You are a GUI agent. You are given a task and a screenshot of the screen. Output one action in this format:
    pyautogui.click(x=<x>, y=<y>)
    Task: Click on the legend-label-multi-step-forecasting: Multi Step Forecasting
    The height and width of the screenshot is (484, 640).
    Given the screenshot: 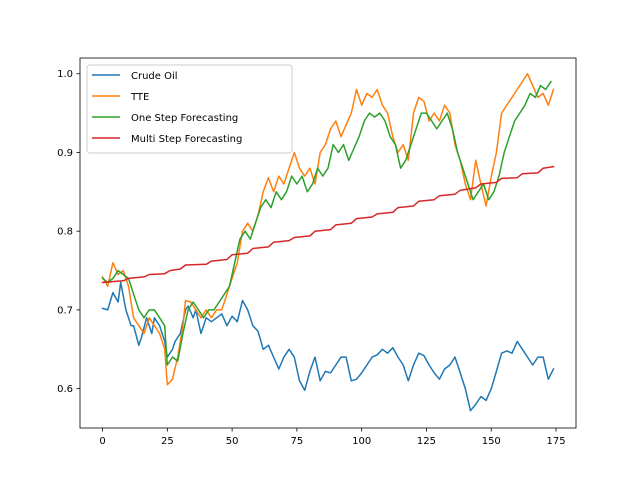 What is the action you would take?
    pyautogui.click(x=186, y=139)
    